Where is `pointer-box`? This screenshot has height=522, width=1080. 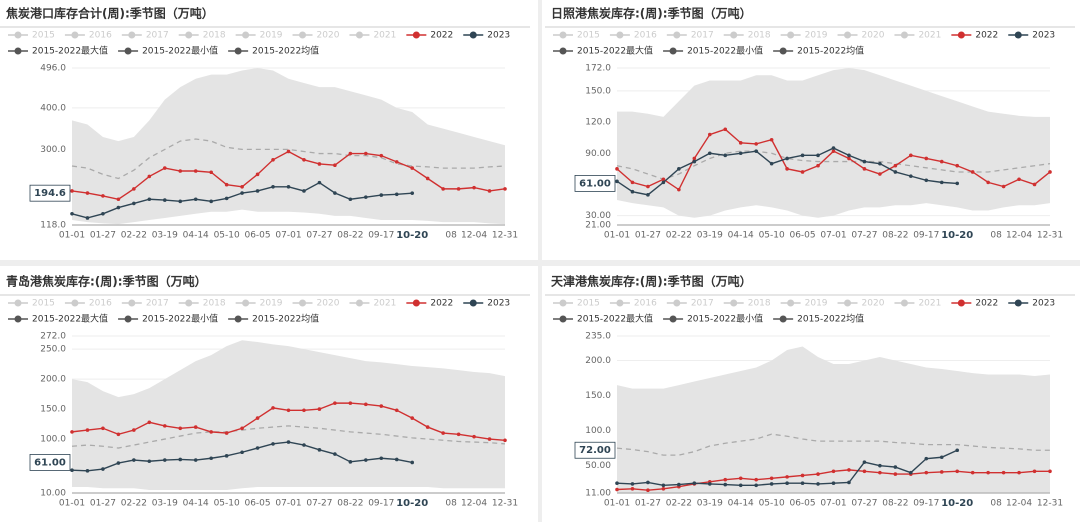 pointer-box is located at coordinates (595, 183).